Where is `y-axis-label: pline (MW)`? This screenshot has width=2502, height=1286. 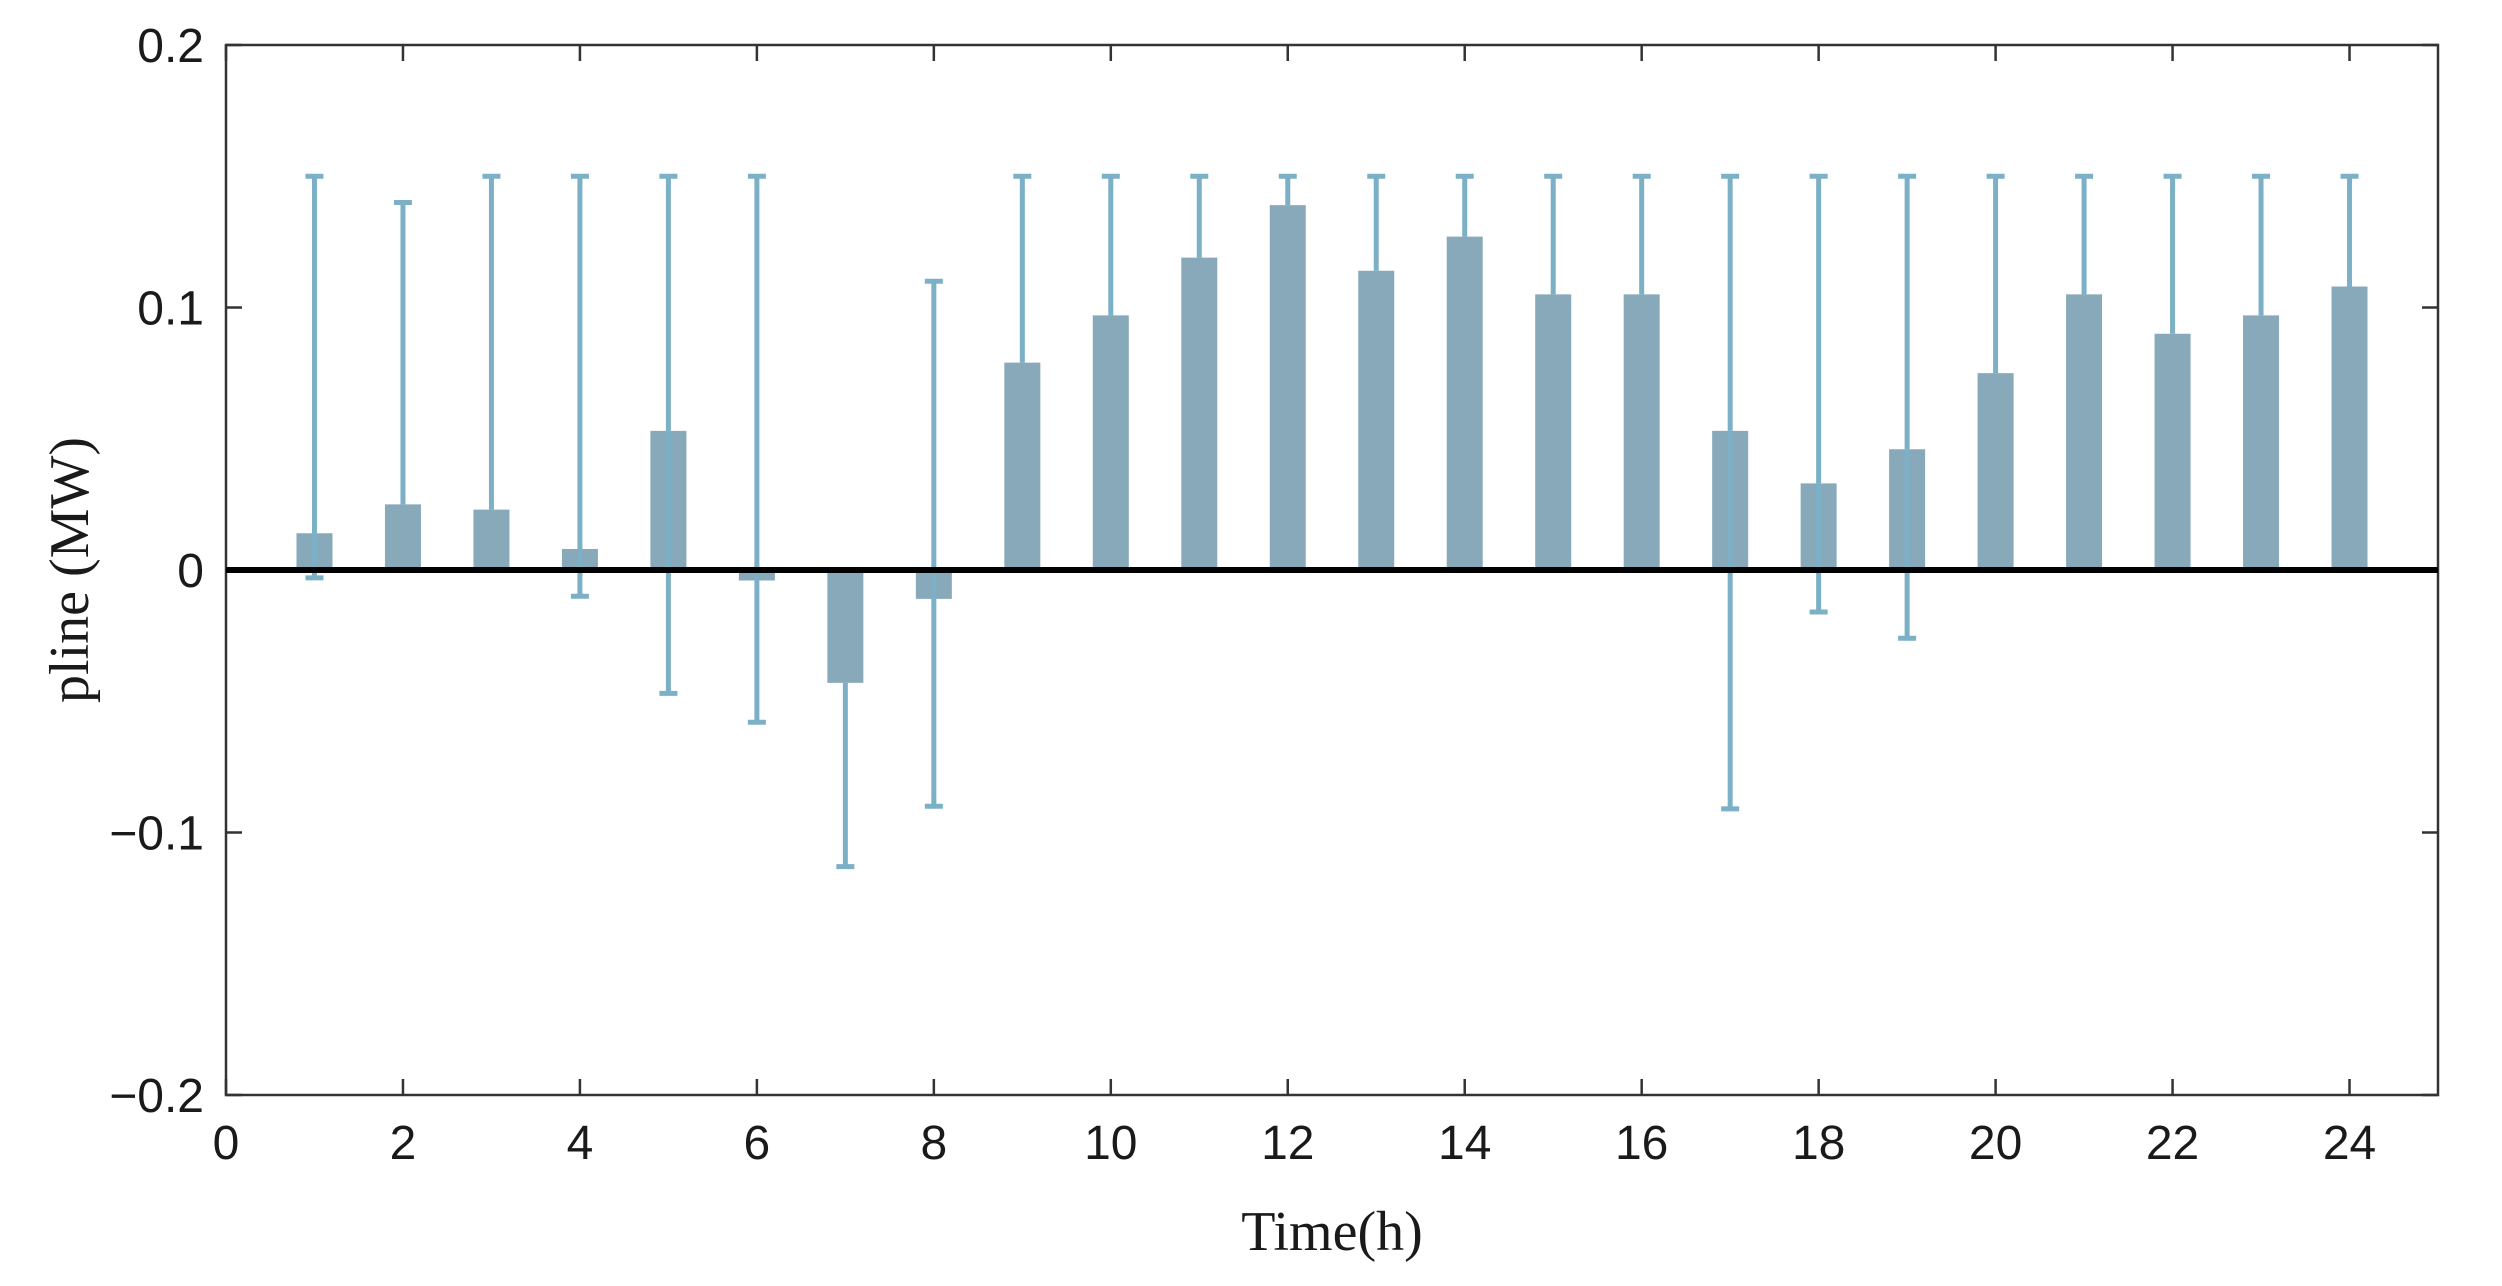 y-axis-label: pline (MW) is located at coordinates (70, 570).